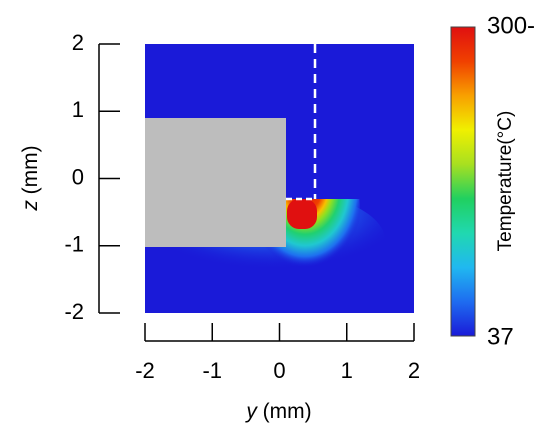  Describe the element at coordinates (463, 181) in the screenshot. I see `colorbar-gradient` at that location.